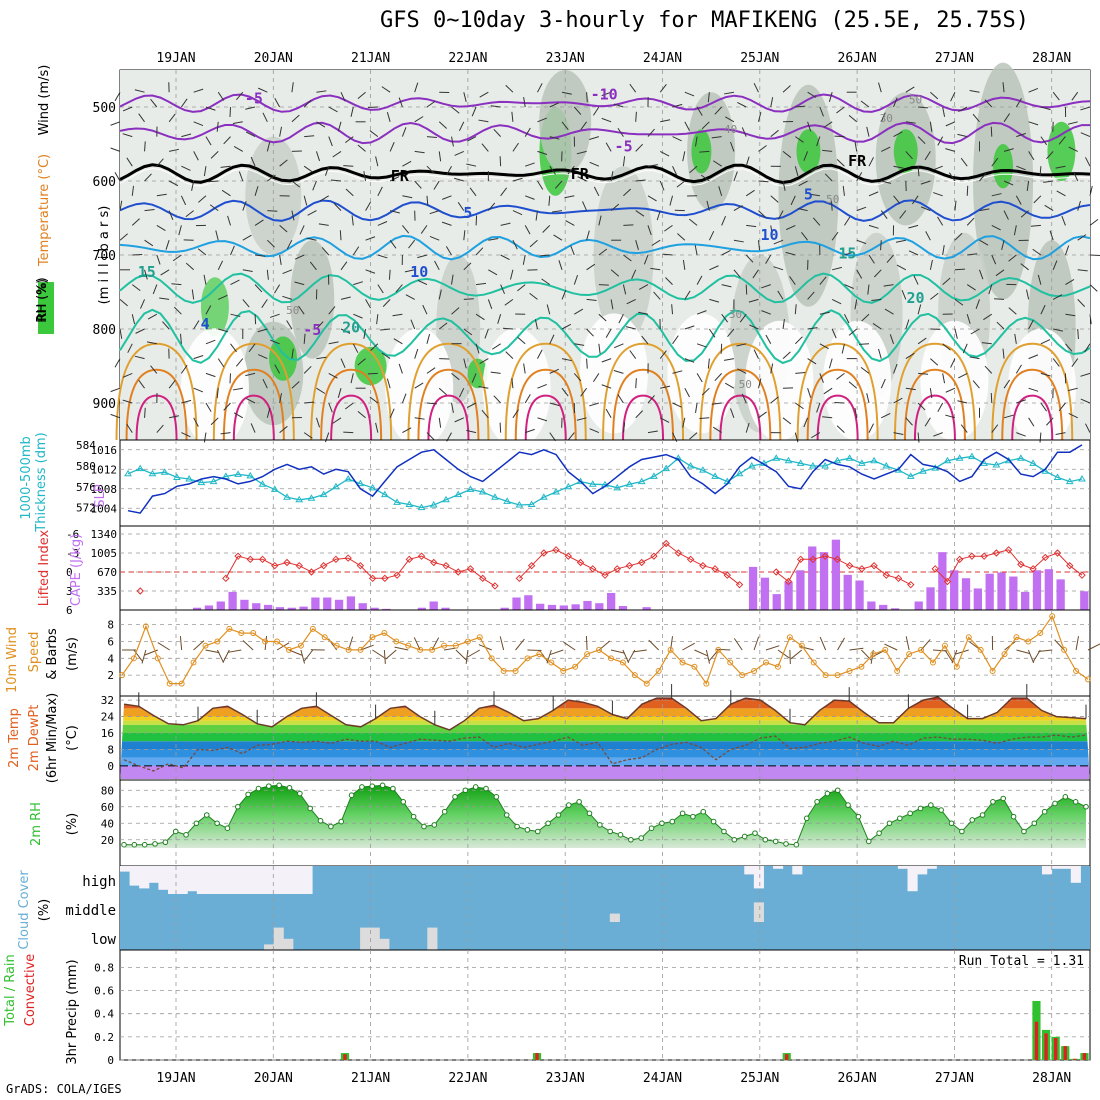 This screenshot has height=1100, width=1100. I want to click on cloud-high-bar, so click(269, 880).